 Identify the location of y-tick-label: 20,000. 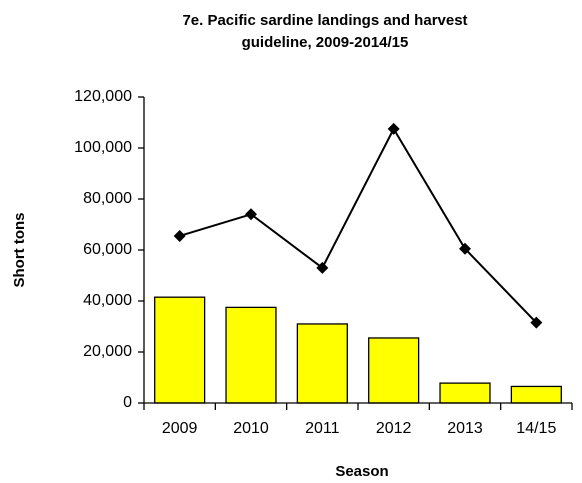
(107, 351).